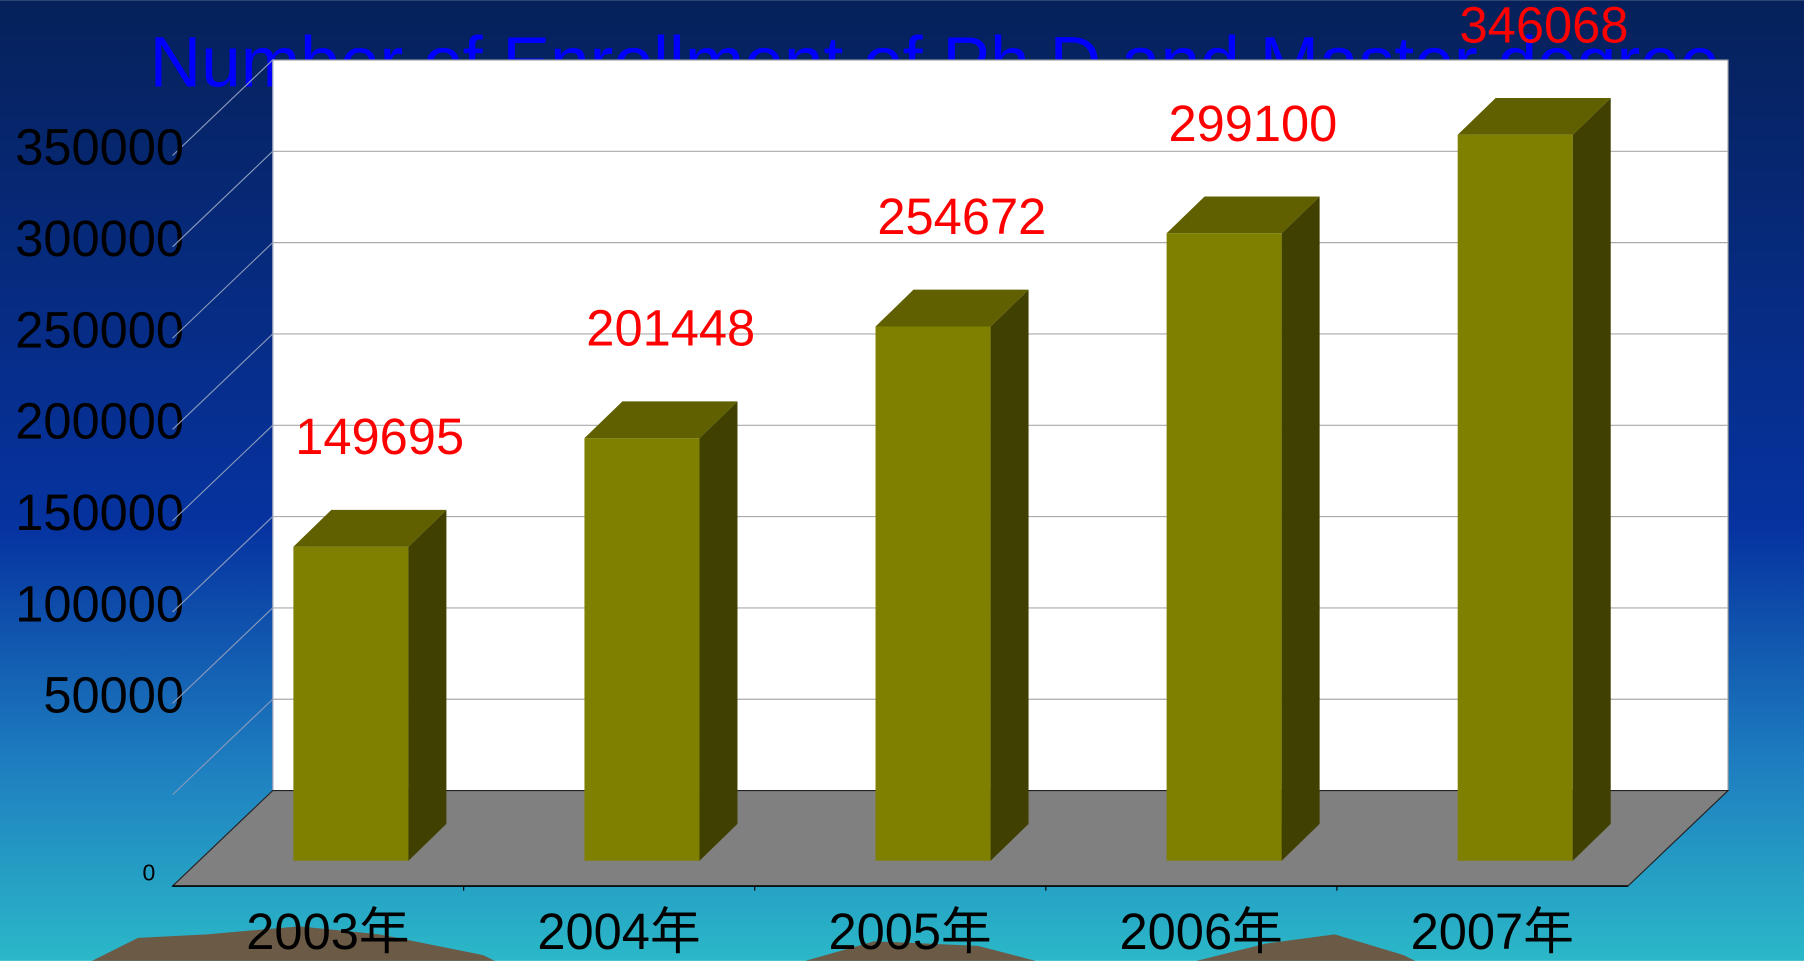 The image size is (1804, 966). Describe the element at coordinates (1252, 123) in the screenshot. I see `data-label: 299100` at that location.